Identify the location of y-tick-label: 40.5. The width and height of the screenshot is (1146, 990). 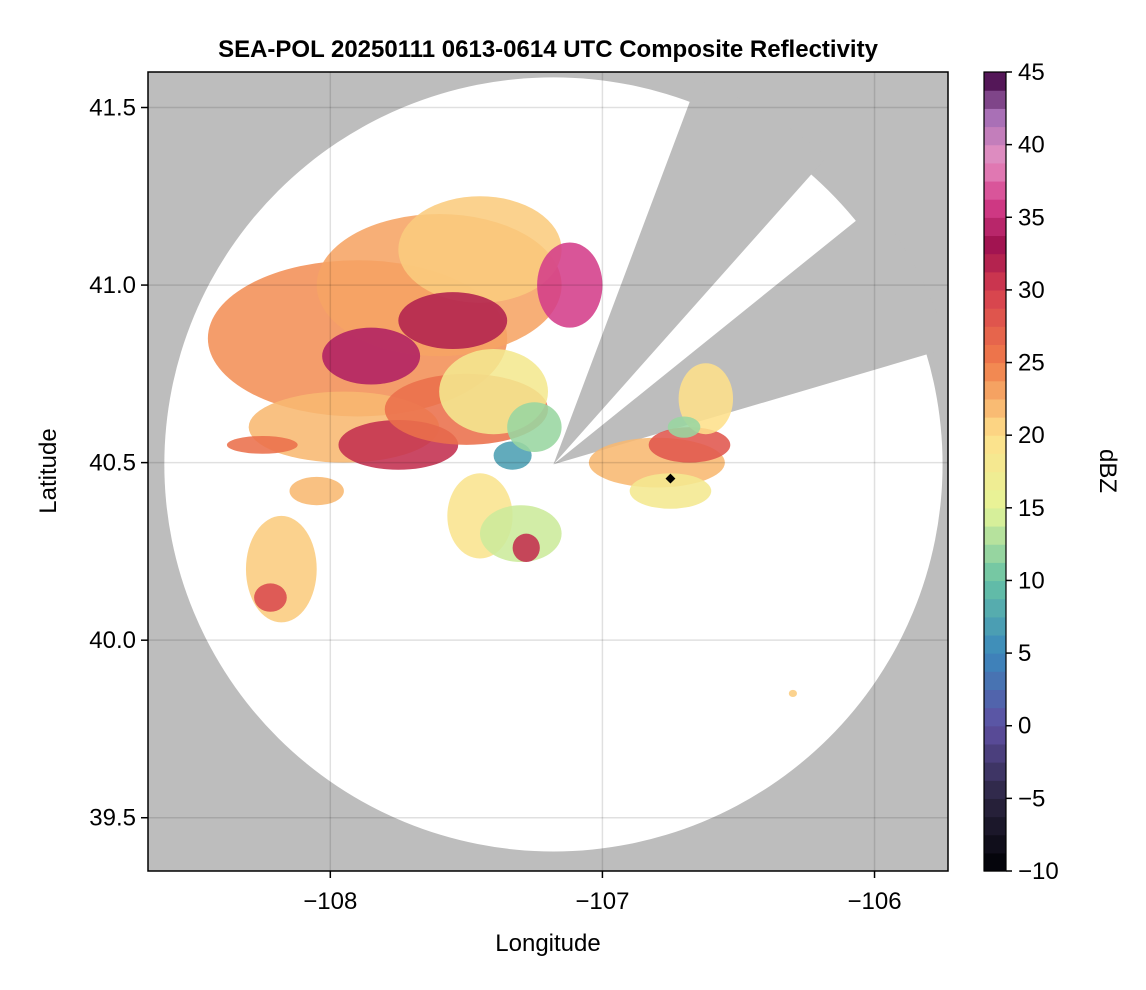
(112, 463).